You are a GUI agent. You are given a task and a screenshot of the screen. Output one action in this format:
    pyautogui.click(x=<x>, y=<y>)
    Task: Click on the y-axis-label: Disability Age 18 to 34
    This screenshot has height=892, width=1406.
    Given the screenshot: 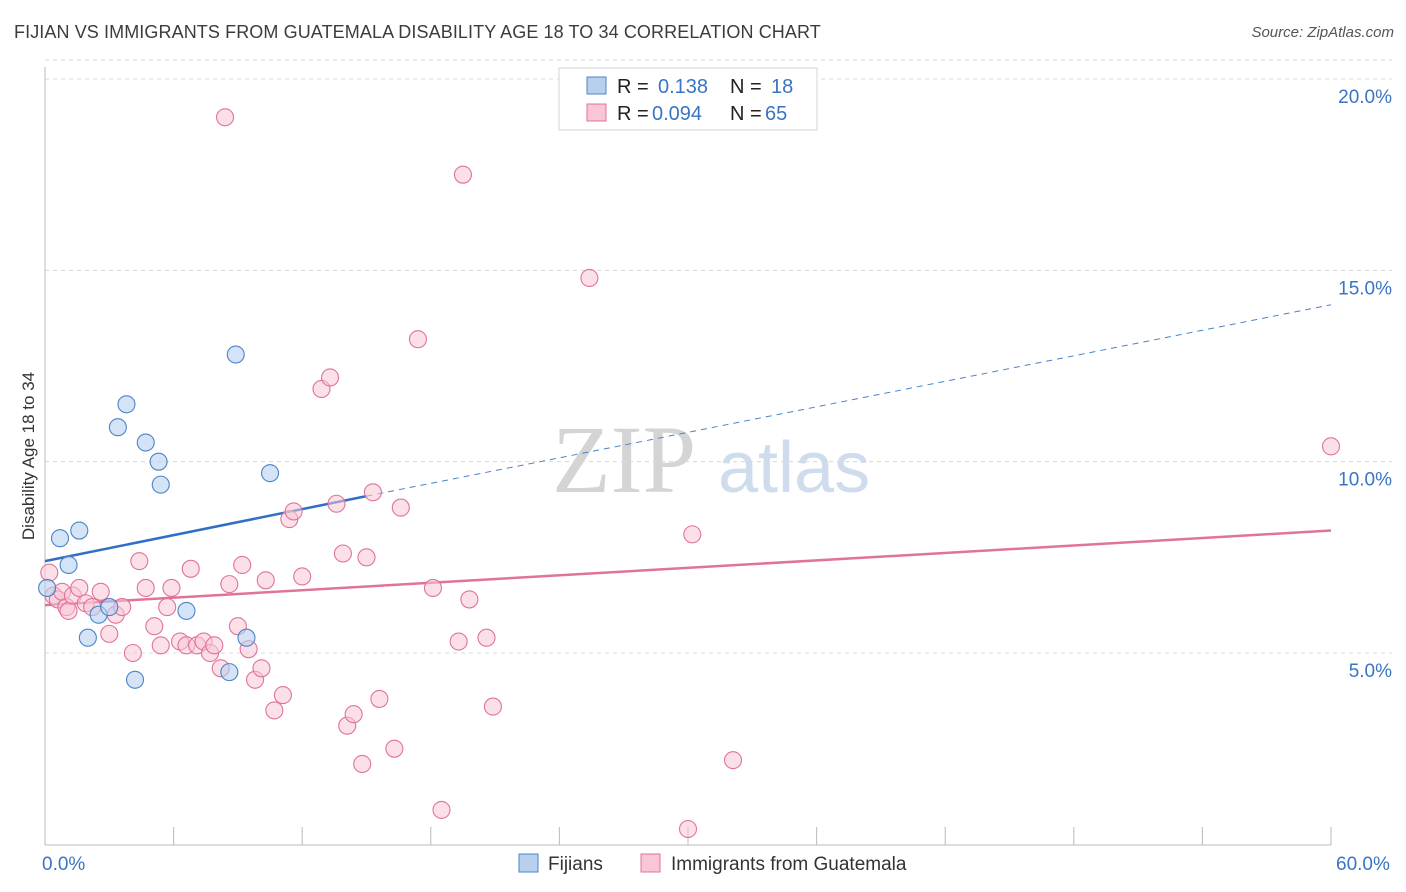 What is the action you would take?
    pyautogui.click(x=28, y=456)
    